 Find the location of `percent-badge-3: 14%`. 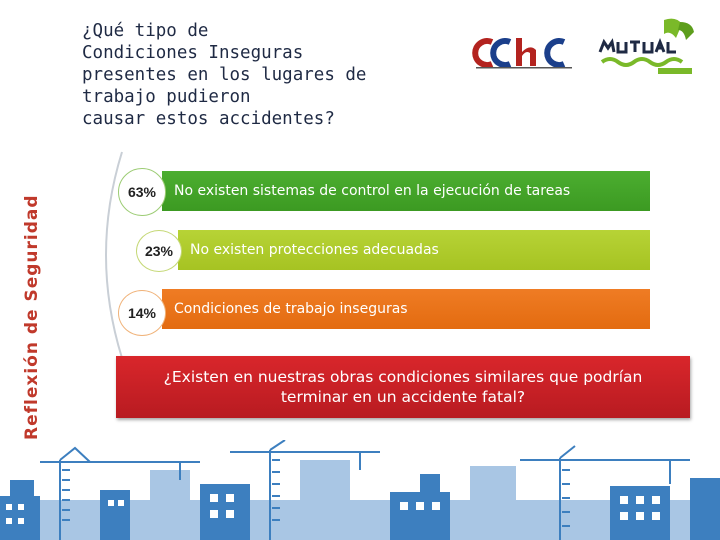

percent-badge-3: 14% is located at coordinates (142, 313).